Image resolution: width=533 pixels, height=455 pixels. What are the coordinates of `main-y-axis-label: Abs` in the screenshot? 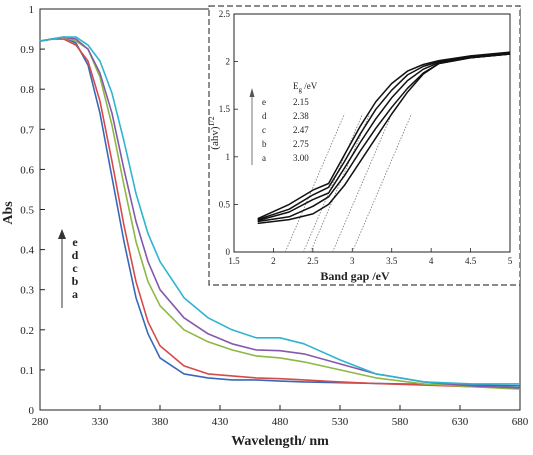 It's located at (8, 213).